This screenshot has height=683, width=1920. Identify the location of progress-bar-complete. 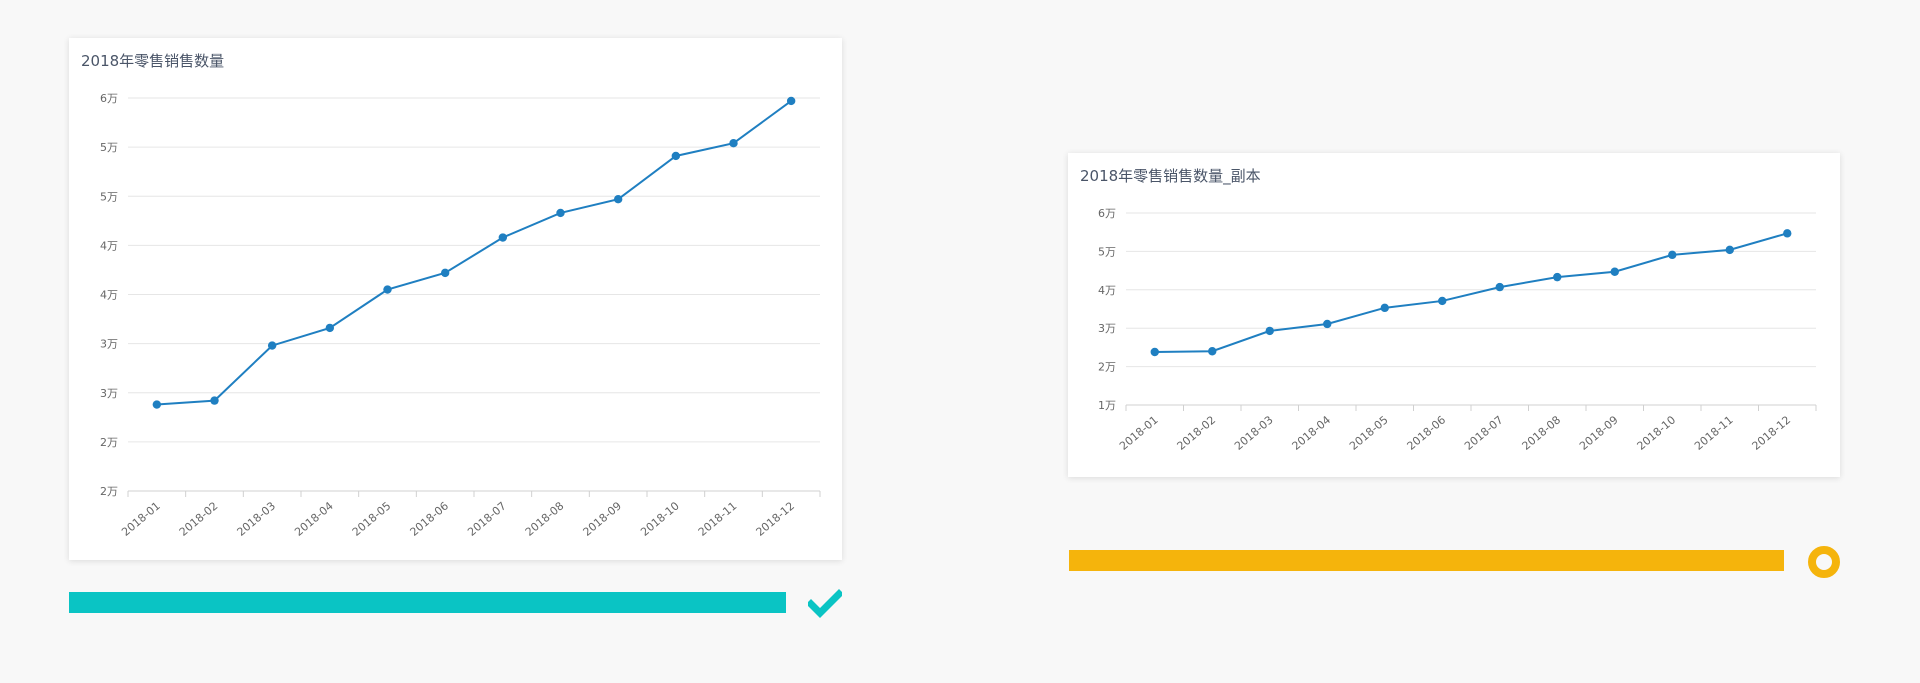
(427, 602).